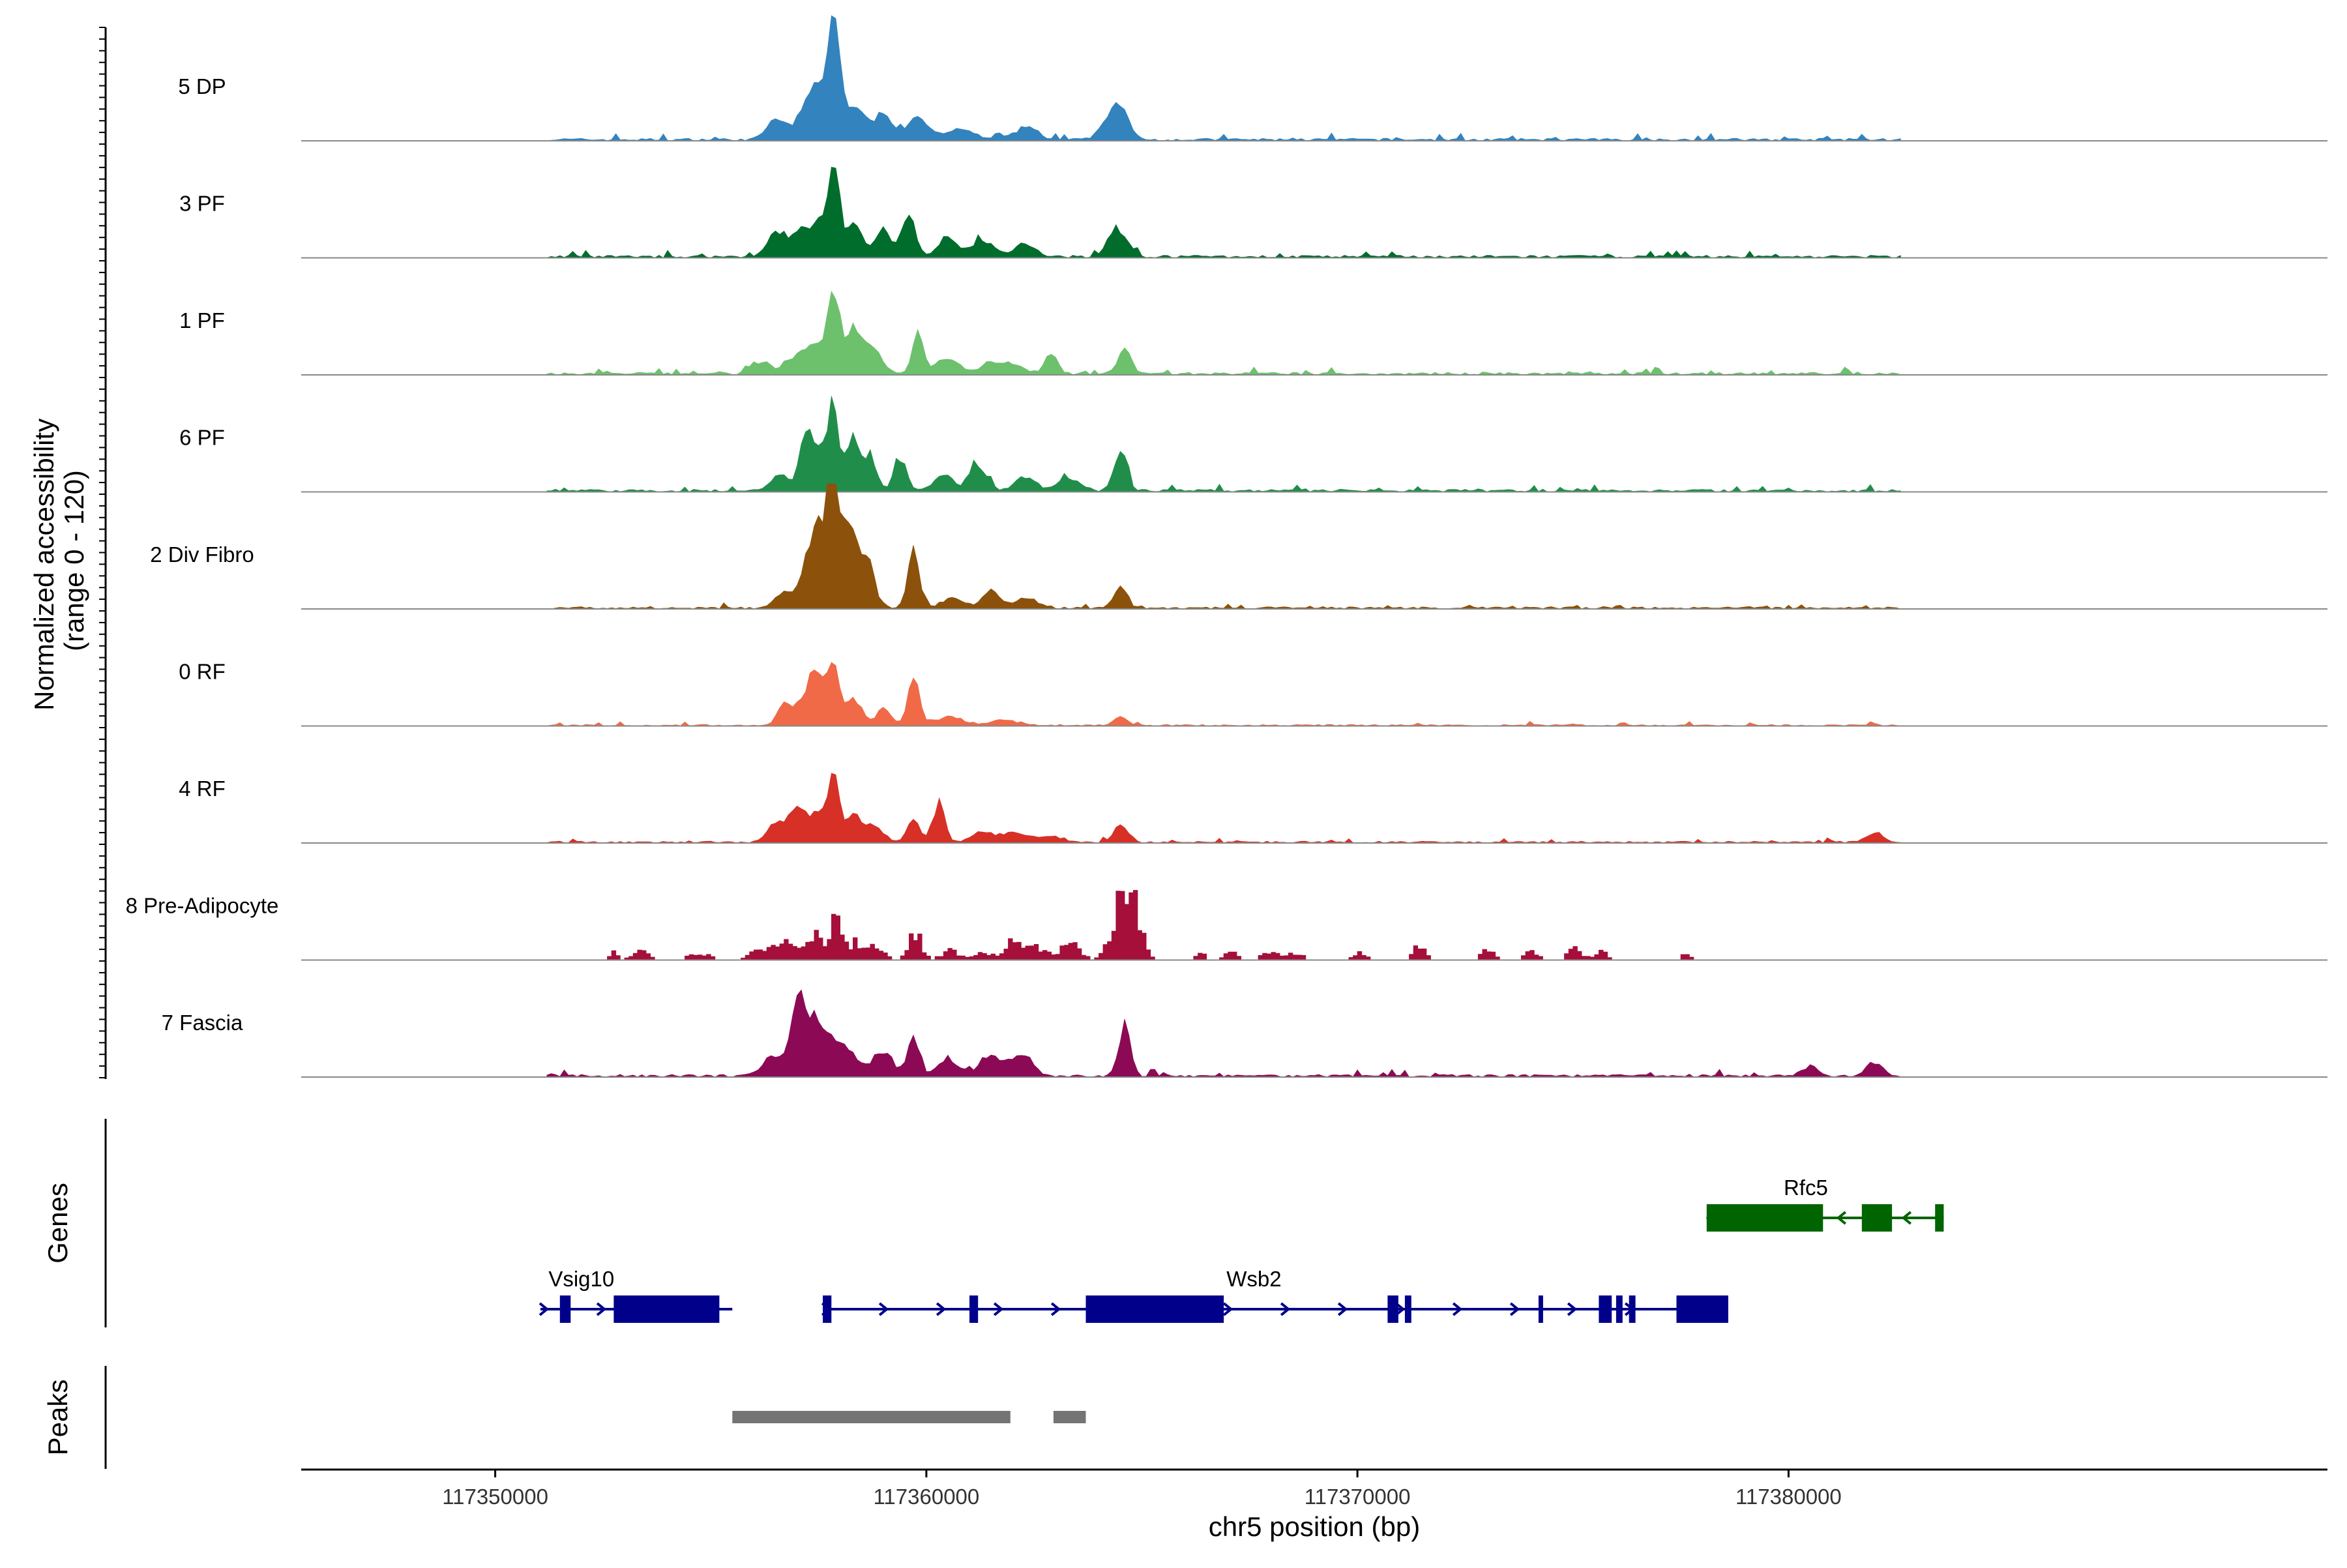  I want to click on coverage-track: 7 Fascia, so click(1244, 1034).